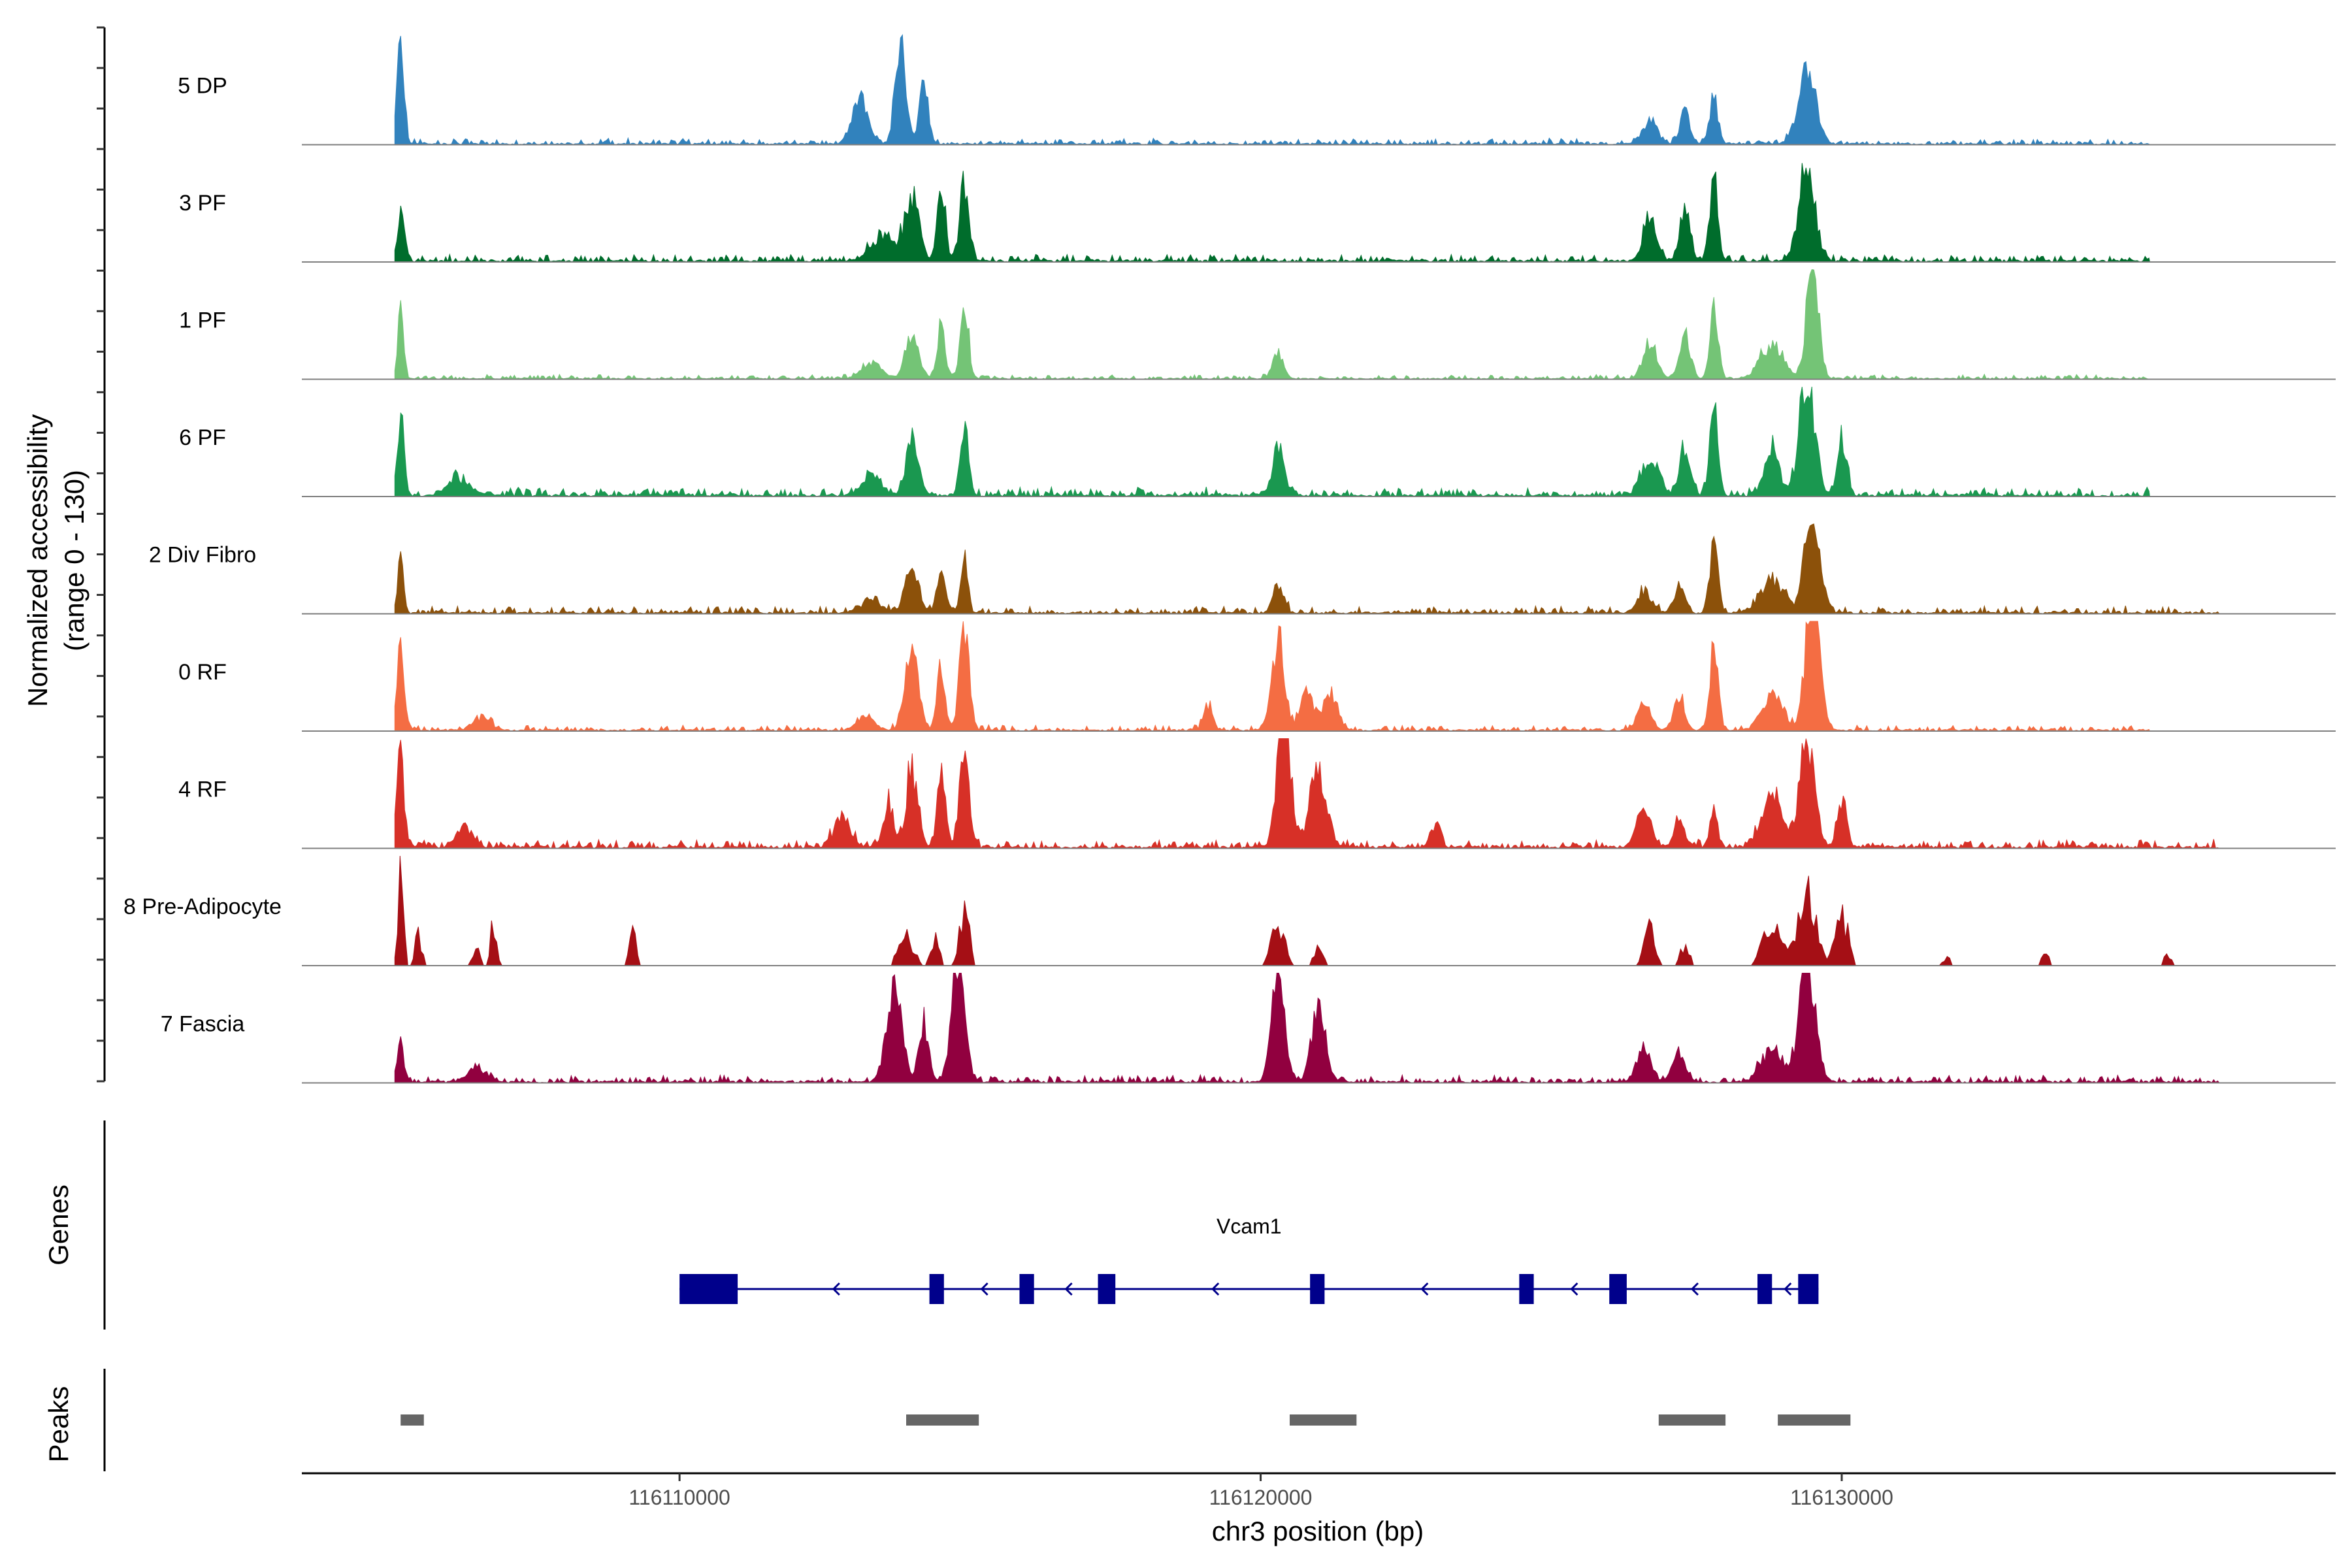 The image size is (2352, 1568). What do you see at coordinates (37, 560) in the screenshot?
I see `y-axis-title: Normalized accessibility` at bounding box center [37, 560].